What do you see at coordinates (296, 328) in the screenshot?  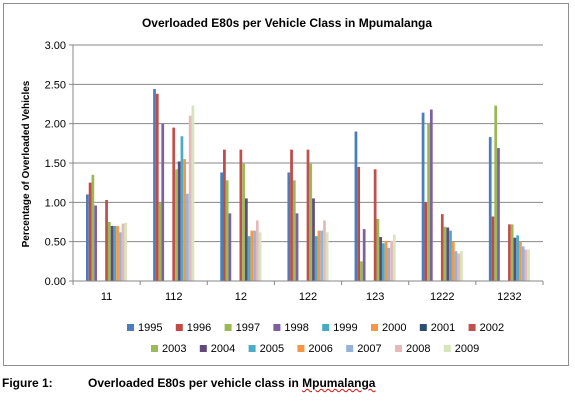 I see `legend-label: 1998` at bounding box center [296, 328].